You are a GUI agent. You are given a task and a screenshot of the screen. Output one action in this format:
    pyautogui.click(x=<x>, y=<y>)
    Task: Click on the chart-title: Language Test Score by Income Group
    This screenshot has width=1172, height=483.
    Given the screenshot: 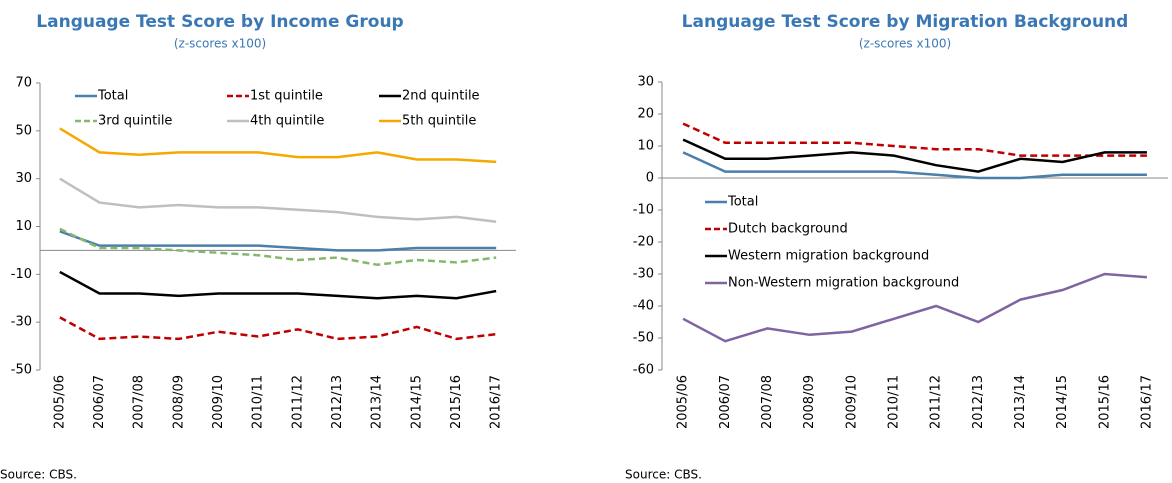 What is the action you would take?
    pyautogui.click(x=219, y=22)
    